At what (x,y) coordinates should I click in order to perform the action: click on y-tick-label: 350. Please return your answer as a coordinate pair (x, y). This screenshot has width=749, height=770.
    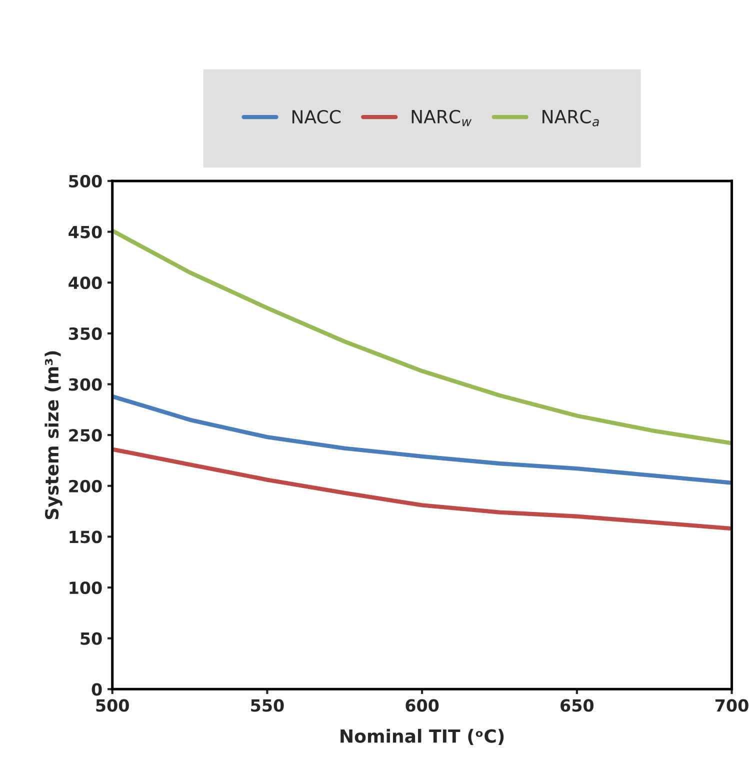
    Looking at the image, I should click on (85, 333).